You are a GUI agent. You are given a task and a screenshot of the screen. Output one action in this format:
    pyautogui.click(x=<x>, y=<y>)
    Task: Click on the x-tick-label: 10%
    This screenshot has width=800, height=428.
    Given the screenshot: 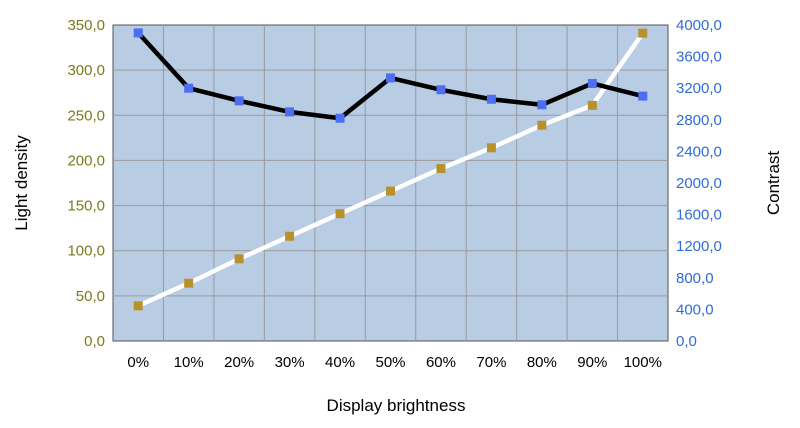 What is the action you would take?
    pyautogui.click(x=189, y=362)
    